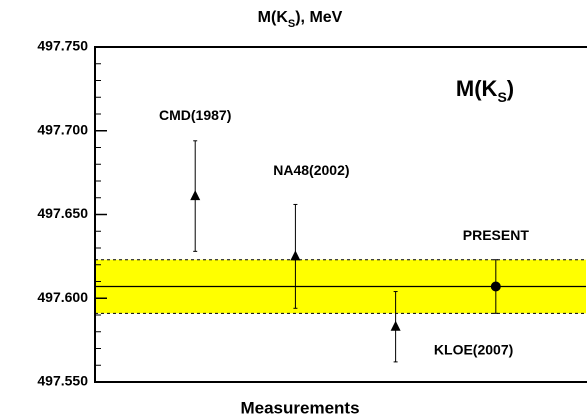 The width and height of the screenshot is (587, 420). I want to click on y-tick-label: 497.750, so click(62, 46).